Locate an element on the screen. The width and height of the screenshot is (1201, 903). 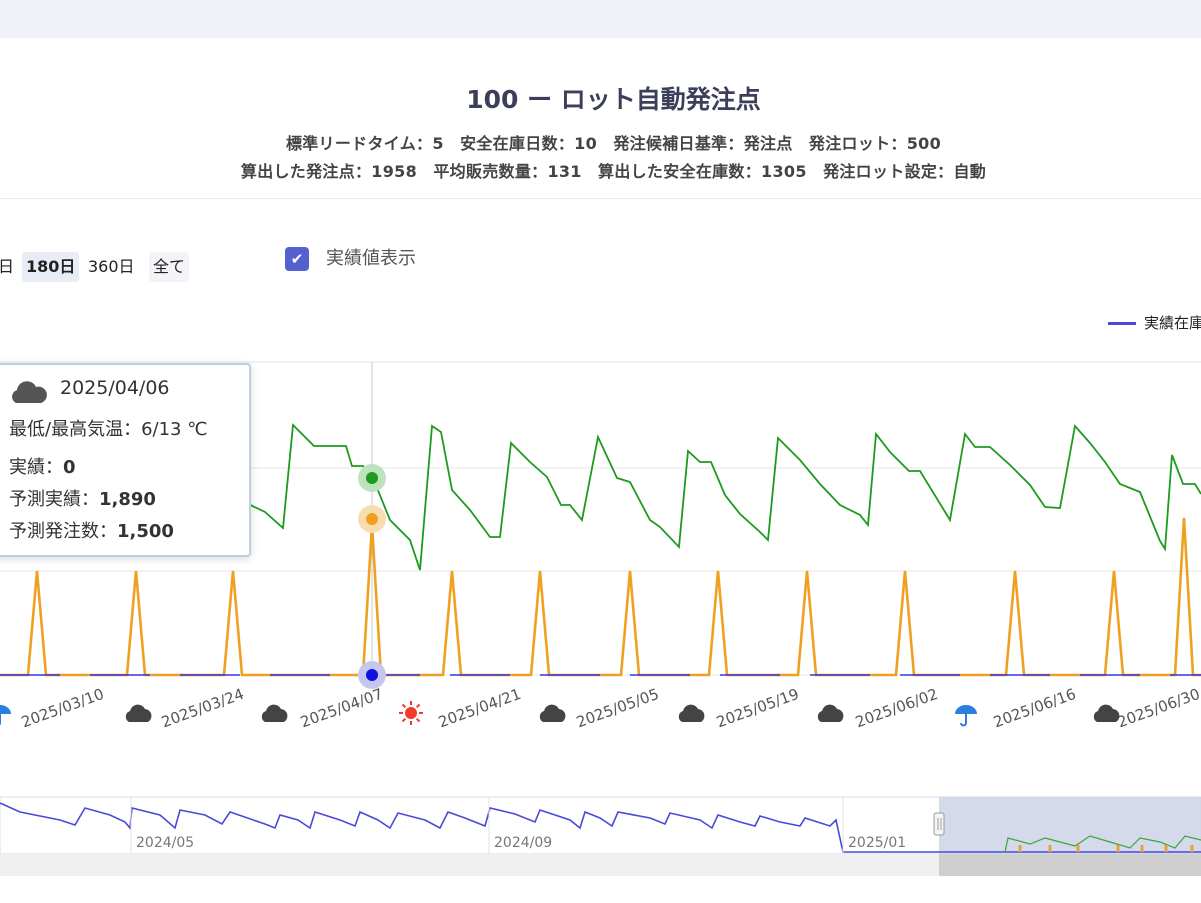
x-tick-label: 2025/05/19 is located at coordinates (757, 708).